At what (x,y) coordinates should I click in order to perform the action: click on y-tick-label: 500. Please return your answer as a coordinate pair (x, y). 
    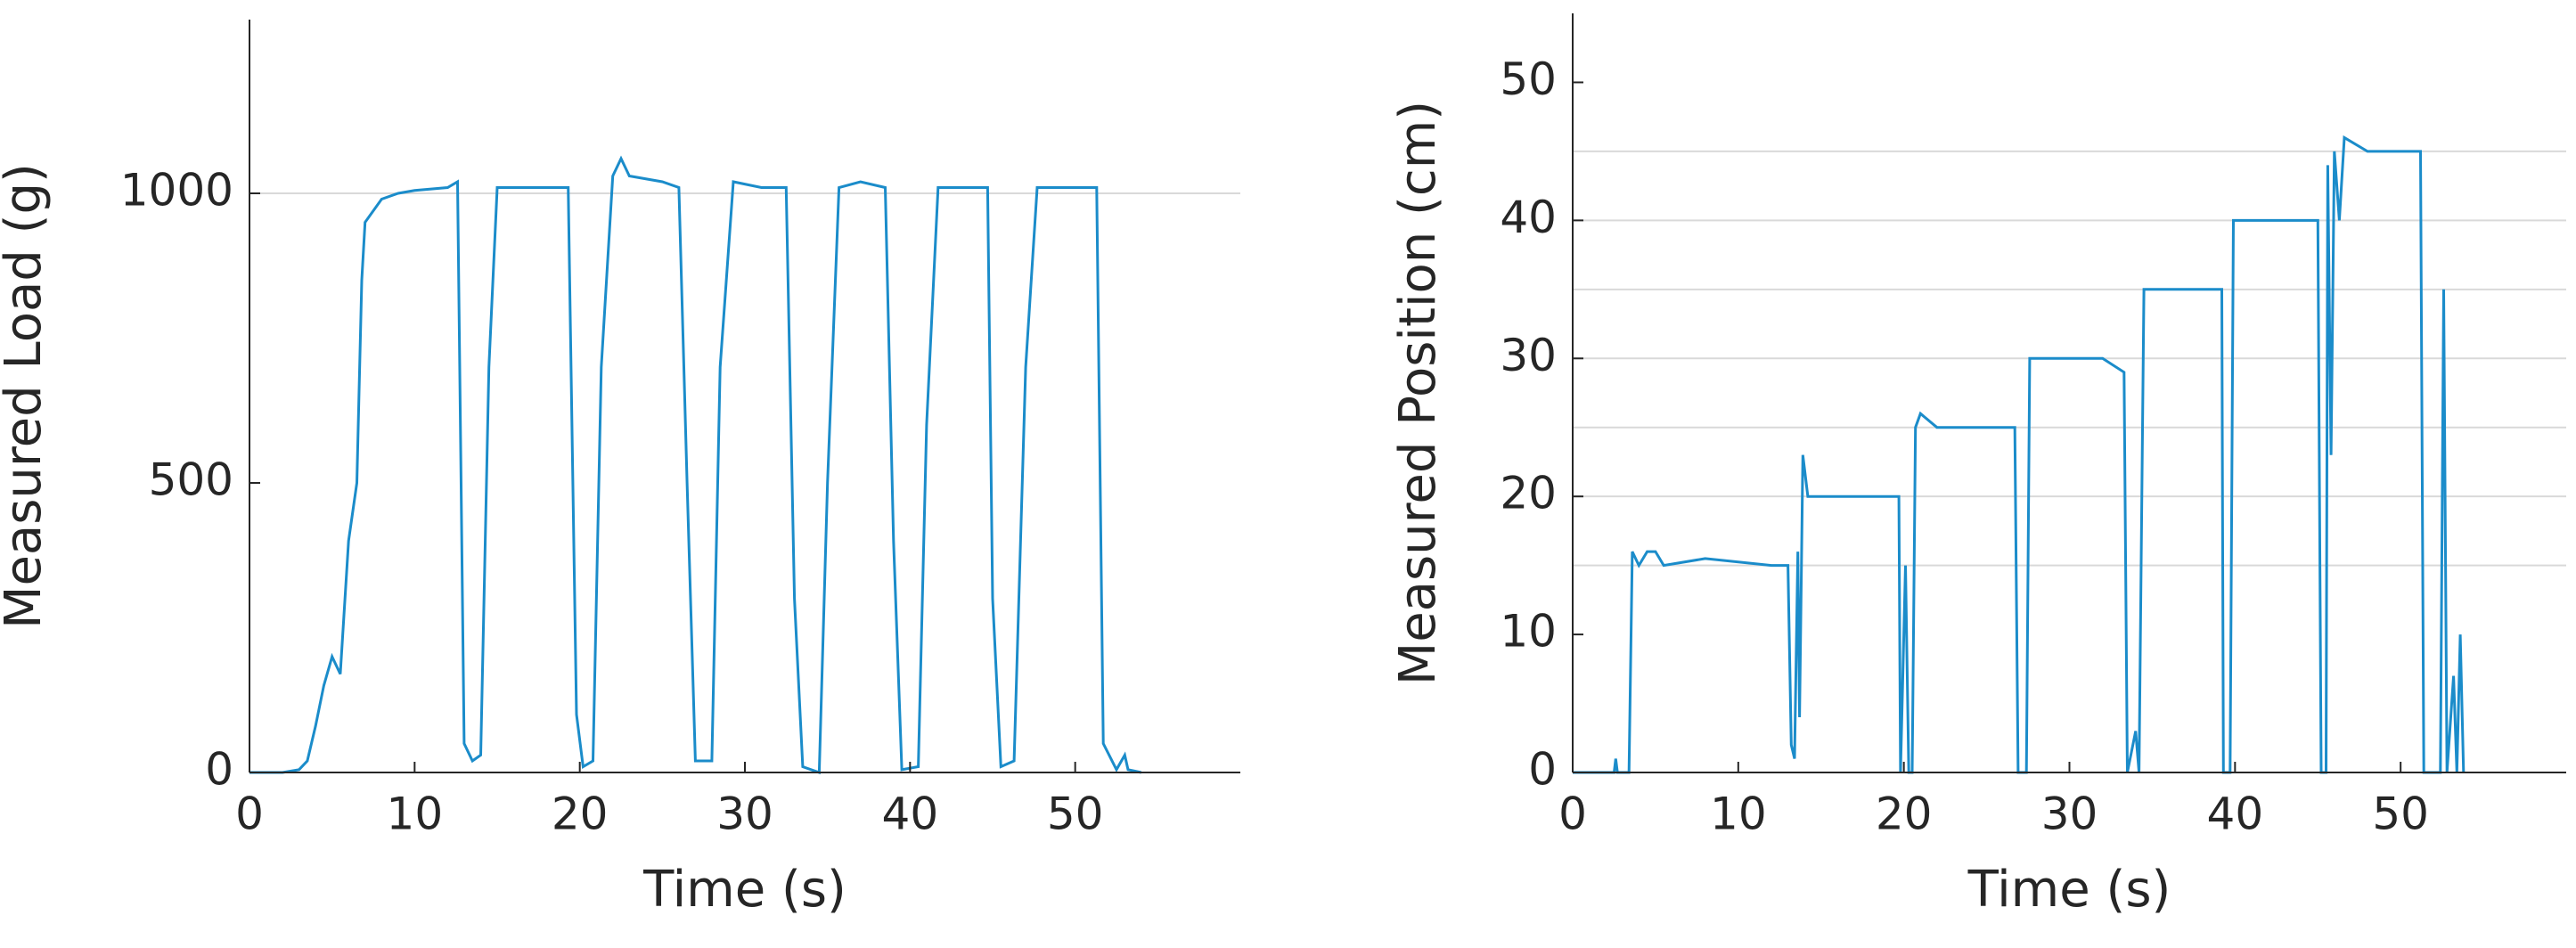
    Looking at the image, I should click on (191, 480).